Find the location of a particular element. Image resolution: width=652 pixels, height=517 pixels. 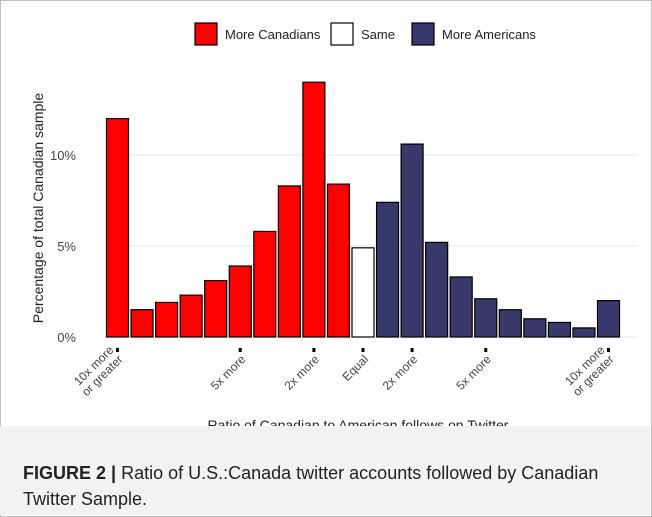

y-tick-label: 5% is located at coordinates (66, 246).